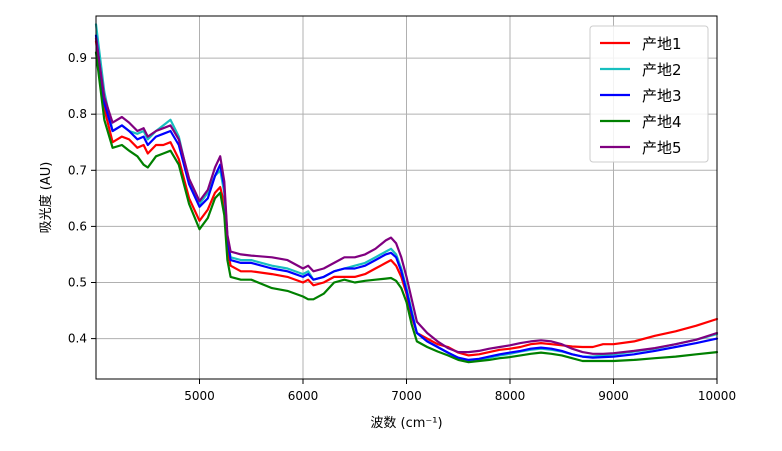 The width and height of the screenshot is (782, 451). I want to click on y-tick-label: 0.4, so click(77, 339).